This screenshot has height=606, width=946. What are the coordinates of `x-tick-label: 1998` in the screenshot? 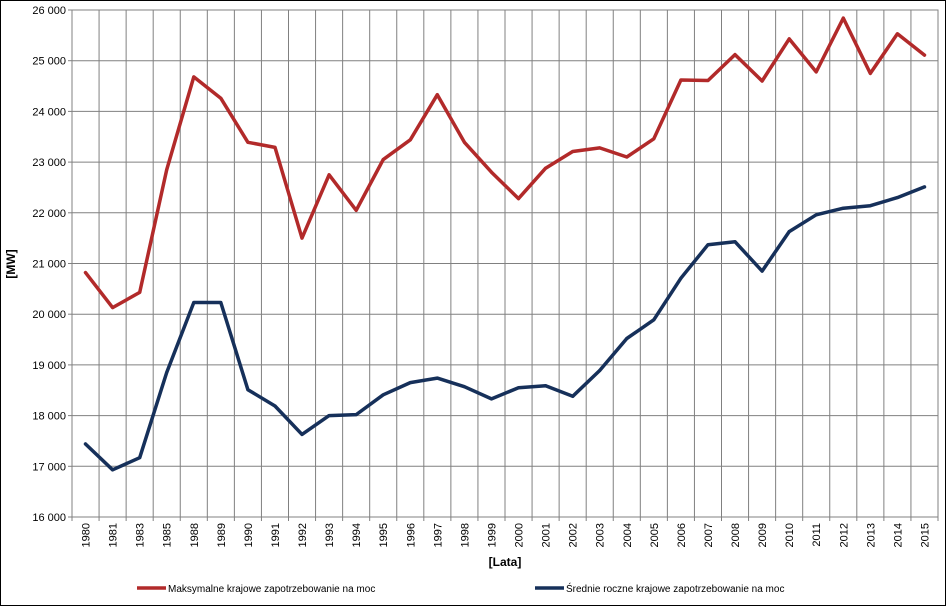 It's located at (465, 535).